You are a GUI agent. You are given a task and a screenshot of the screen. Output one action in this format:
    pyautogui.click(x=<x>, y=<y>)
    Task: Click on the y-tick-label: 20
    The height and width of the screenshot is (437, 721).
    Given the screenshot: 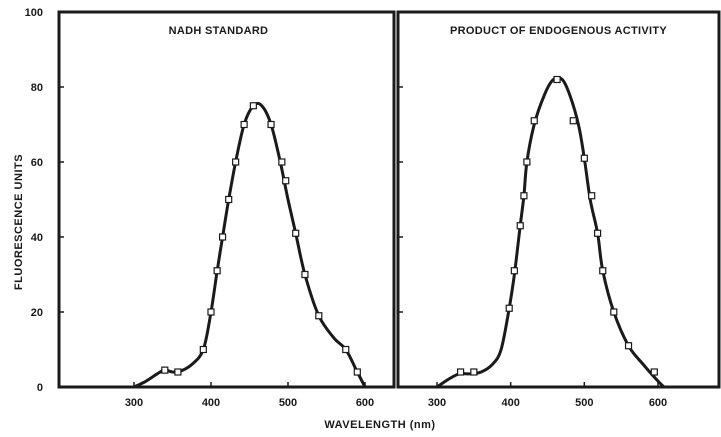 What is the action you would take?
    pyautogui.click(x=37, y=313)
    